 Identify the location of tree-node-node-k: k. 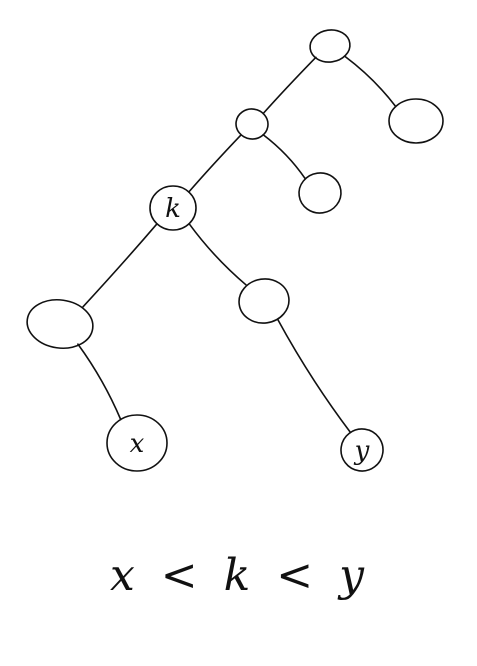
(173, 208).